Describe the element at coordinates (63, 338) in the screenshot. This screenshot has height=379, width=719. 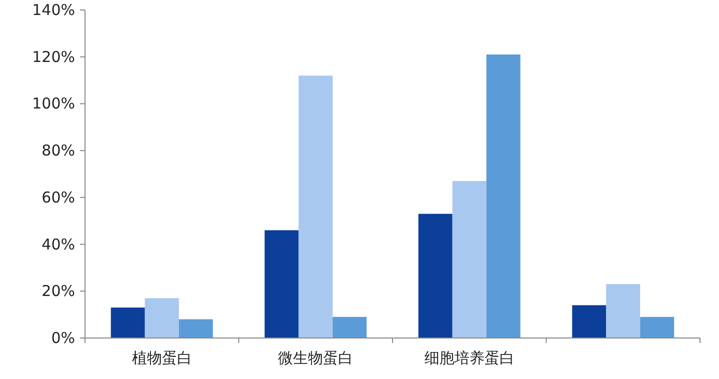
I see `y-tick-label: 0%` at that location.